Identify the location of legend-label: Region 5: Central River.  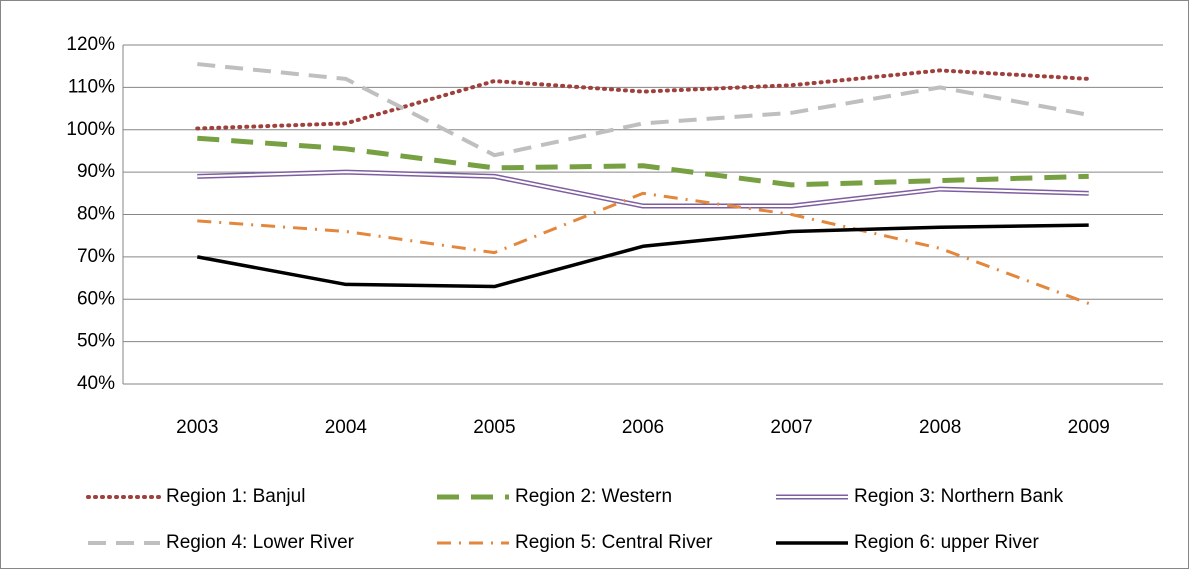
(614, 542).